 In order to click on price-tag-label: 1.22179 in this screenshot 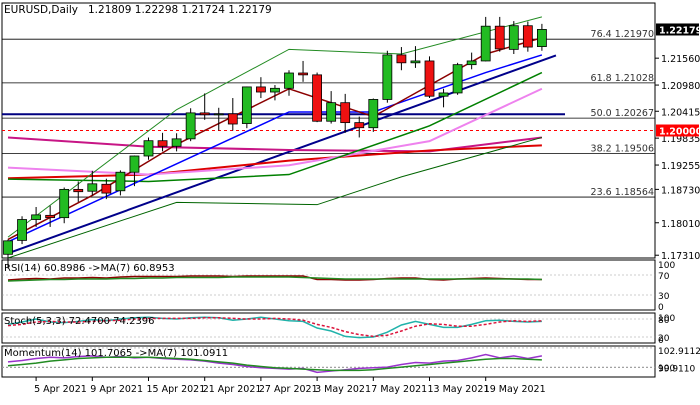, I will do `click(679, 30)`.